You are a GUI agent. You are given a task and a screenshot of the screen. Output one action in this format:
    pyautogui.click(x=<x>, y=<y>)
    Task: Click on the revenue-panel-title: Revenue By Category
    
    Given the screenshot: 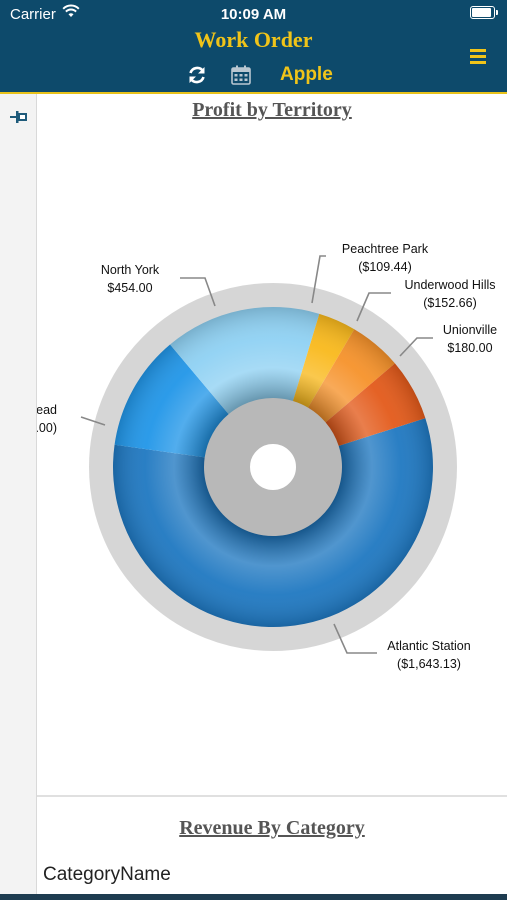 What is the action you would take?
    pyautogui.click(x=272, y=828)
    